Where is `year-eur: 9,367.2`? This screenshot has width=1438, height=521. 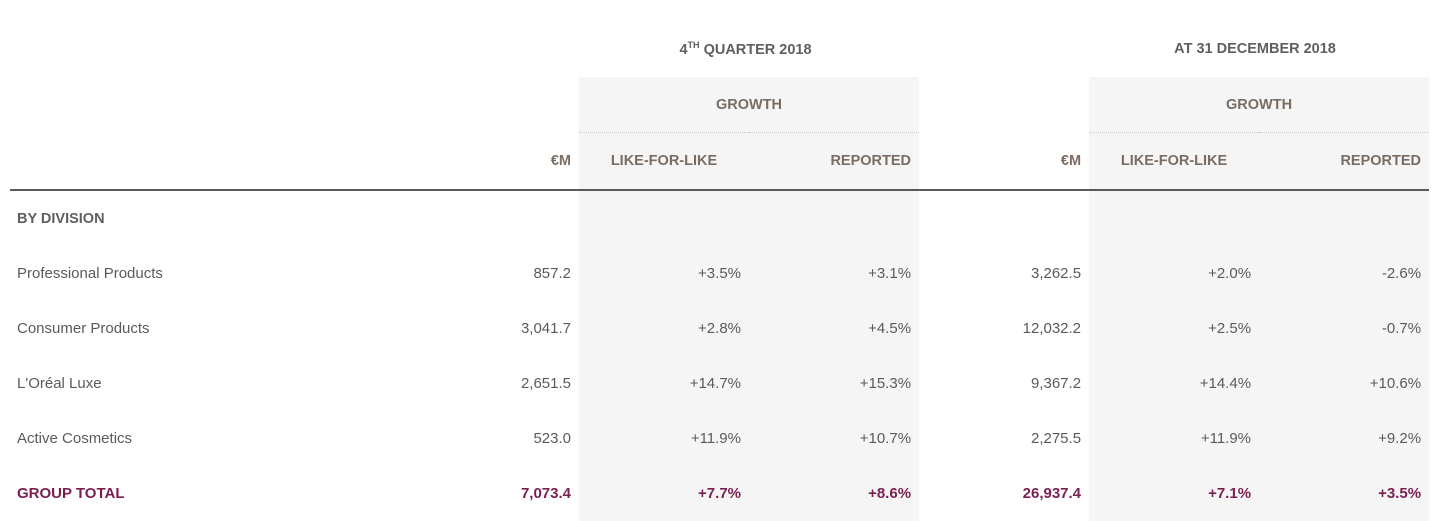 year-eur: 9,367.2 is located at coordinates (1056, 383).